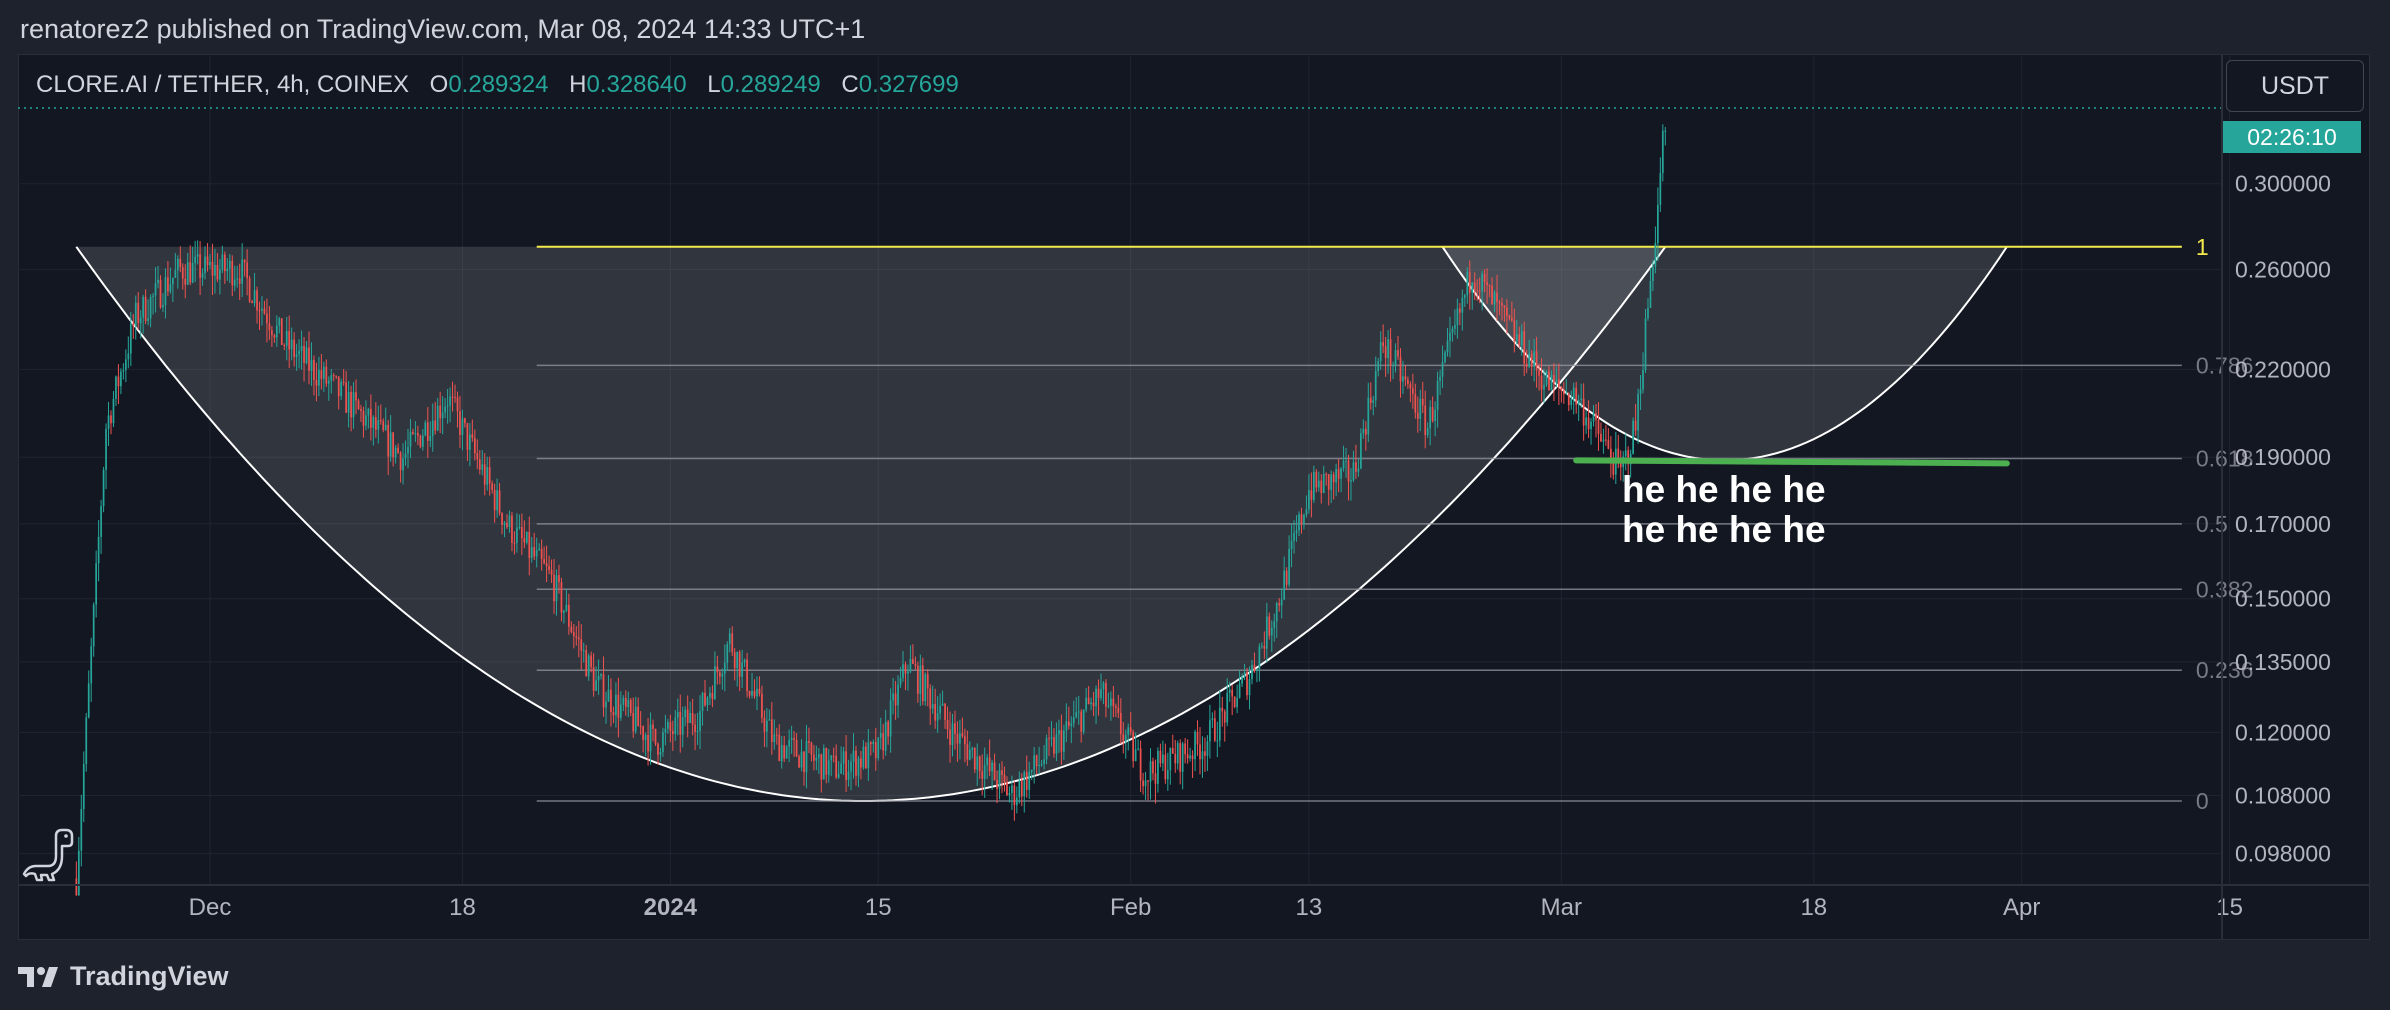 This screenshot has width=2390, height=1010. Describe the element at coordinates (1813, 907) in the screenshot. I see `x-tick-label: 18` at that location.